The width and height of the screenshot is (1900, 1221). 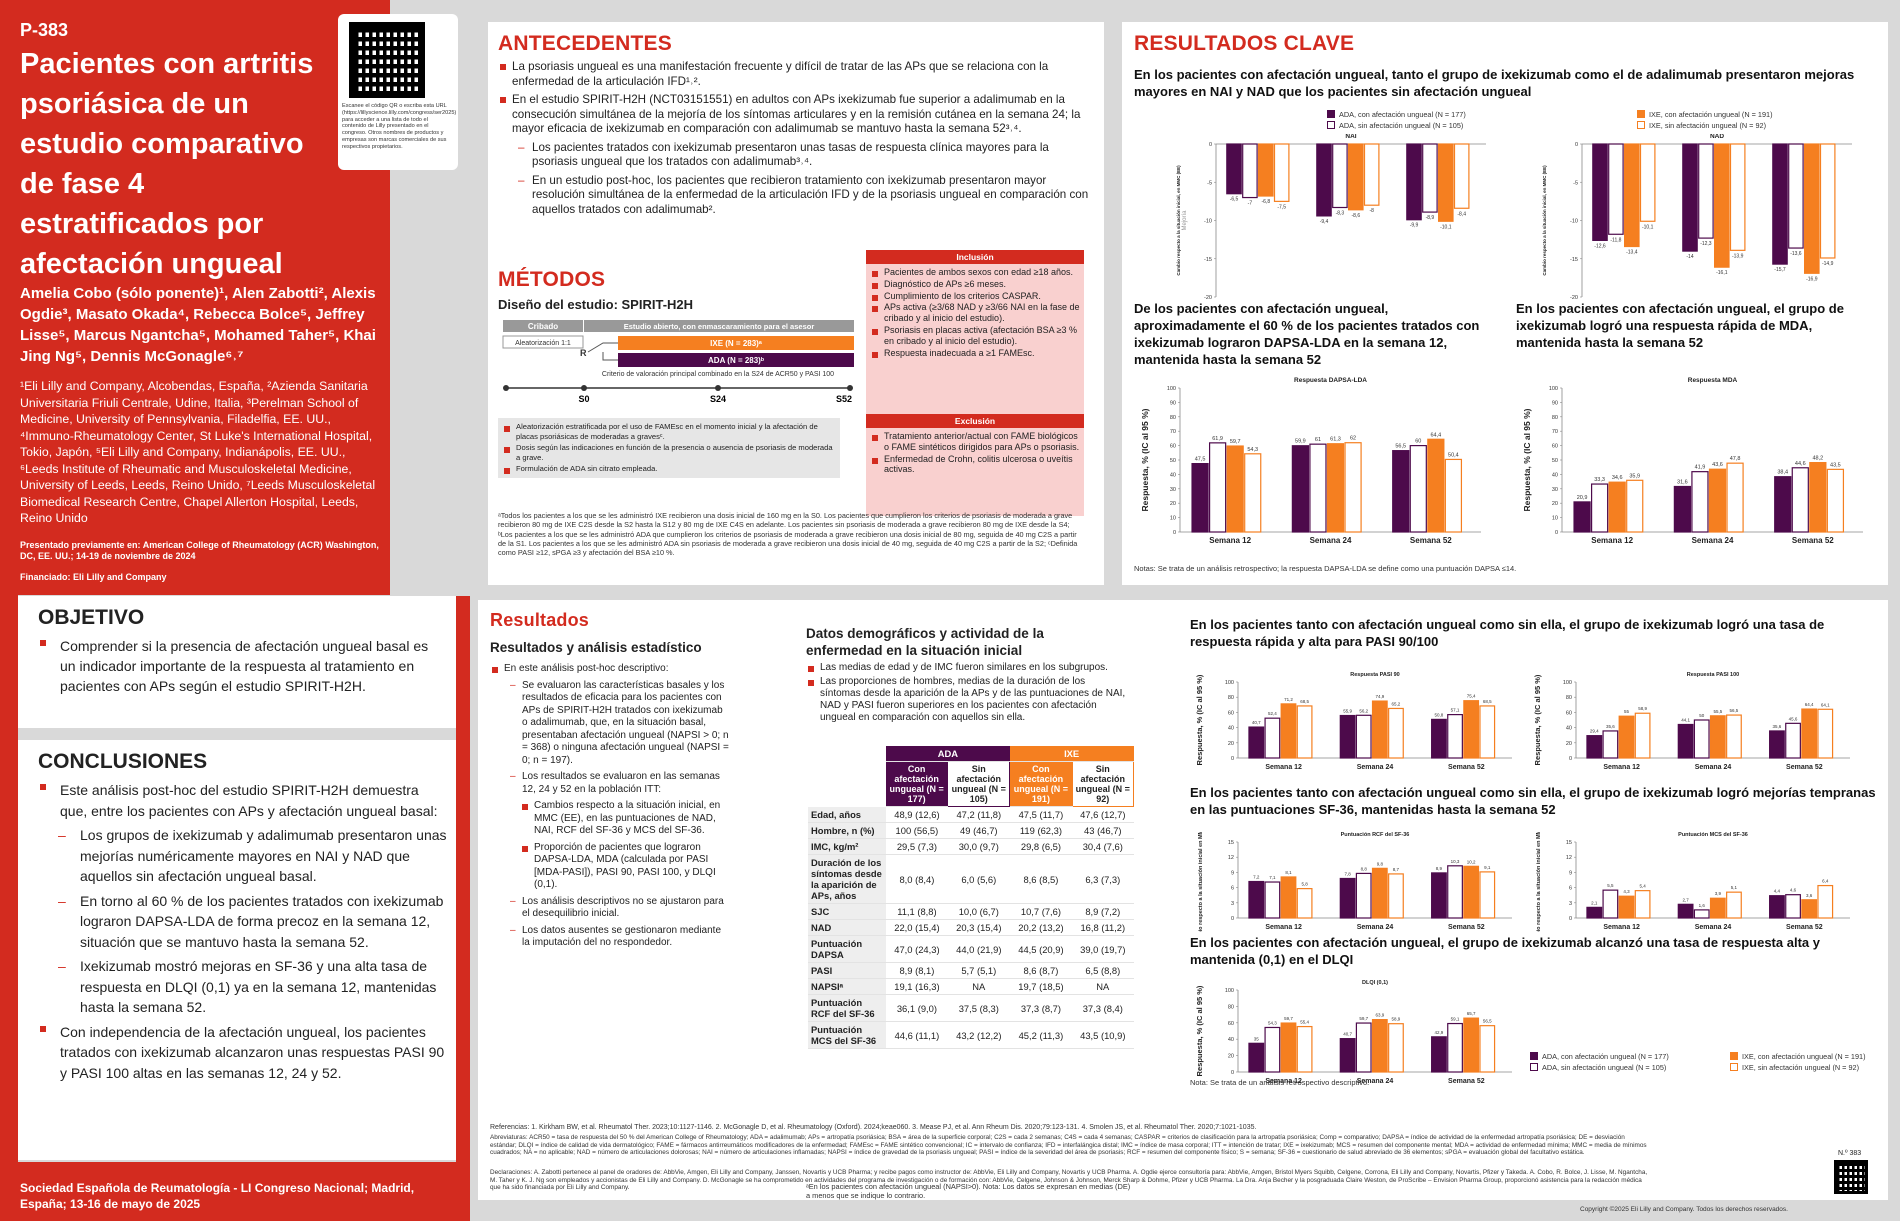 I want to click on data-label: 43,5, so click(x=1835, y=465).